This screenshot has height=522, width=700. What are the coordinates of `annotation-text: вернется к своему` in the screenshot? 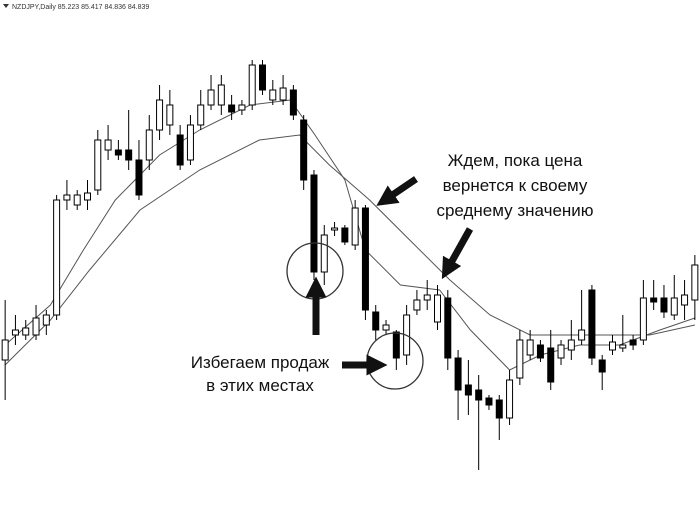 It's located at (515, 185).